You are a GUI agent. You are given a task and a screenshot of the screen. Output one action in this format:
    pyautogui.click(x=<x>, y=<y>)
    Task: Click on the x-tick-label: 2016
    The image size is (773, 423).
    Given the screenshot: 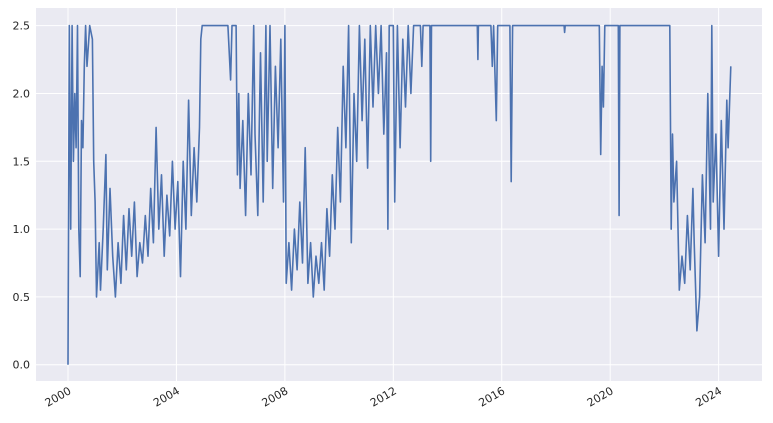 What is the action you would take?
    pyautogui.click(x=491, y=396)
    